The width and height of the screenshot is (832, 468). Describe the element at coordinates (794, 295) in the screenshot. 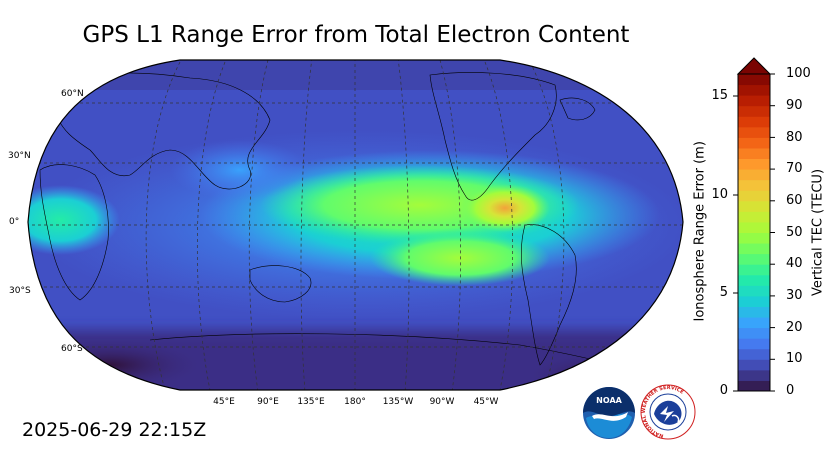

I see `cb-right-tick-30: 30` at that location.